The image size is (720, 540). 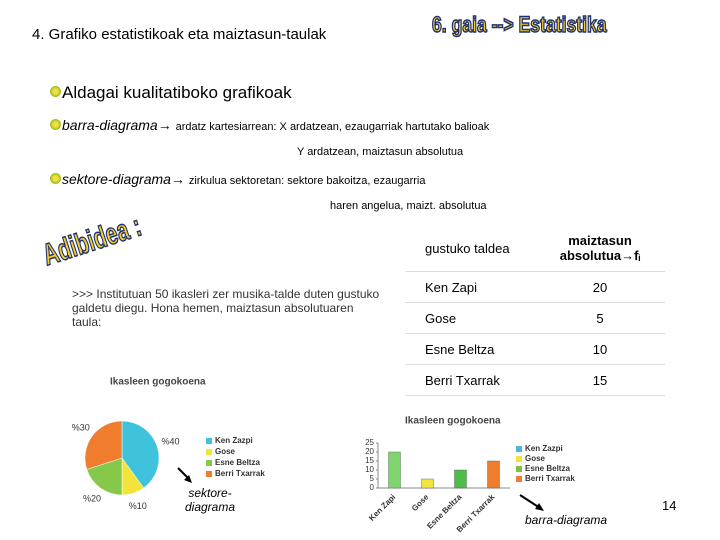 I want to click on table-row: Ken Zapi 20, so click(x=535, y=287).